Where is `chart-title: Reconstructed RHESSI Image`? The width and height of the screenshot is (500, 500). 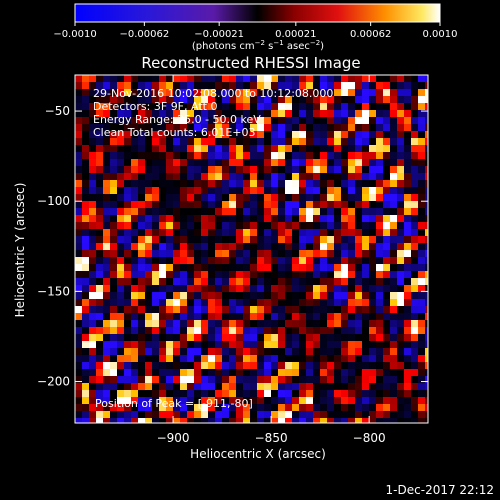
chart-title: Reconstructed RHESSI Image is located at coordinates (250, 63).